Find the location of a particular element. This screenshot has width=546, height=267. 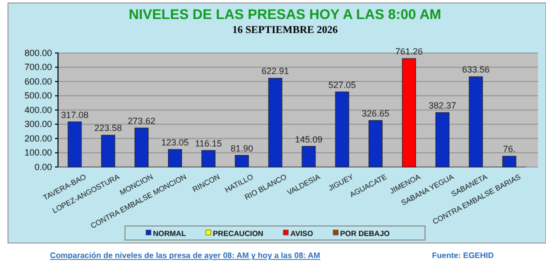

chart-title: NIVELES DE LAS PRESAS HOY A LAS 8:00 AM is located at coordinates (285, 14).